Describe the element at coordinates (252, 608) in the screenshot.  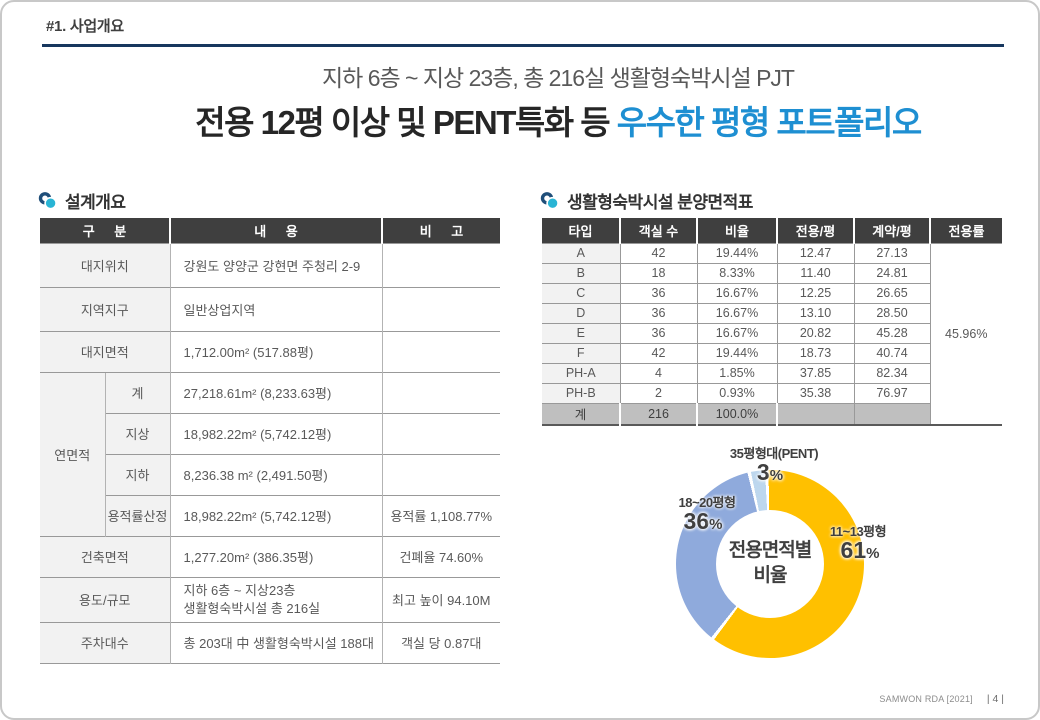
I see `content-line: 생활형숙박시설 총 216실` at that location.